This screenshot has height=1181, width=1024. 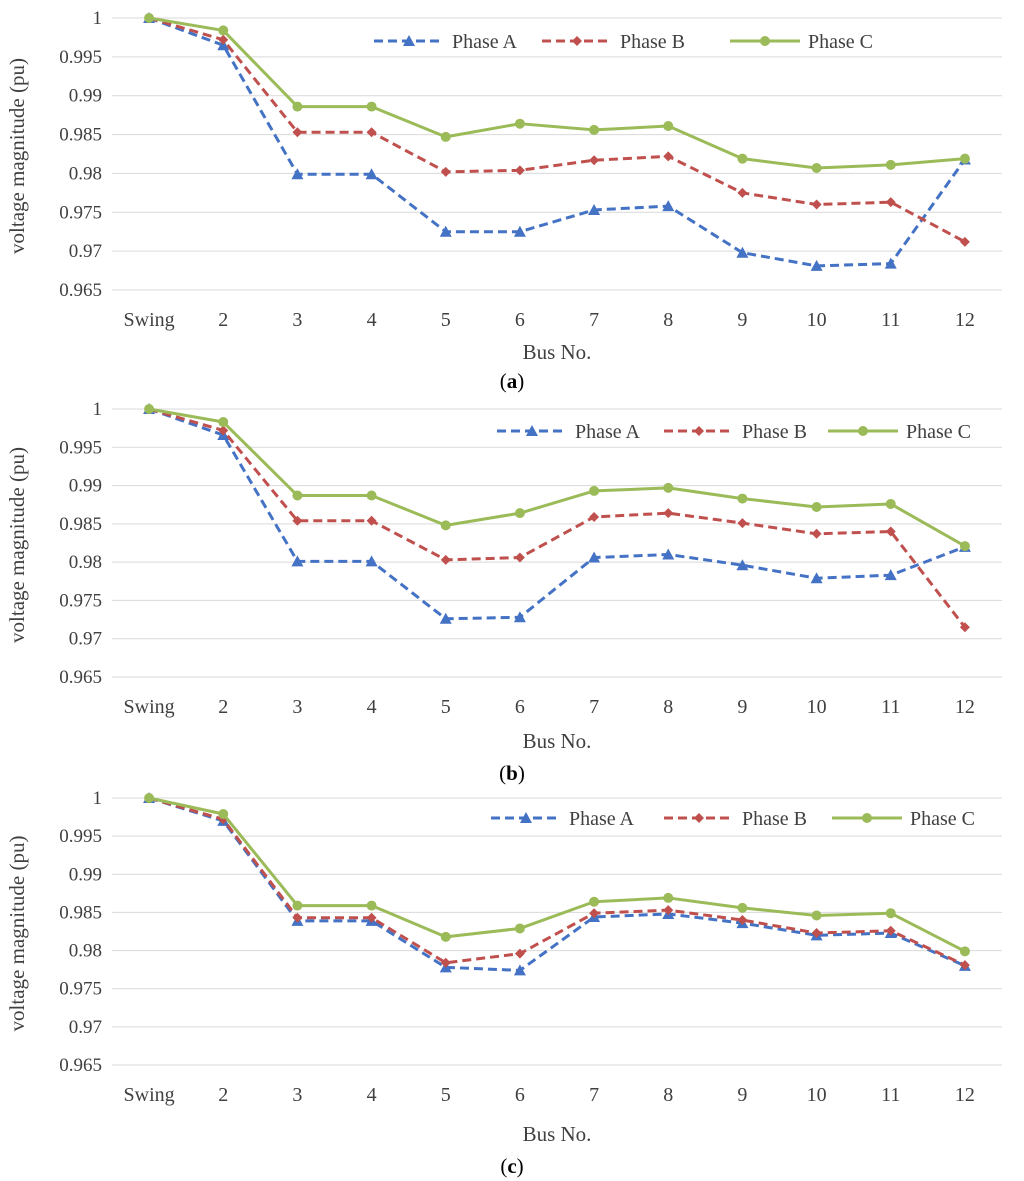 What do you see at coordinates (372, 1095) in the screenshot?
I see `x-tick-label: 4` at bounding box center [372, 1095].